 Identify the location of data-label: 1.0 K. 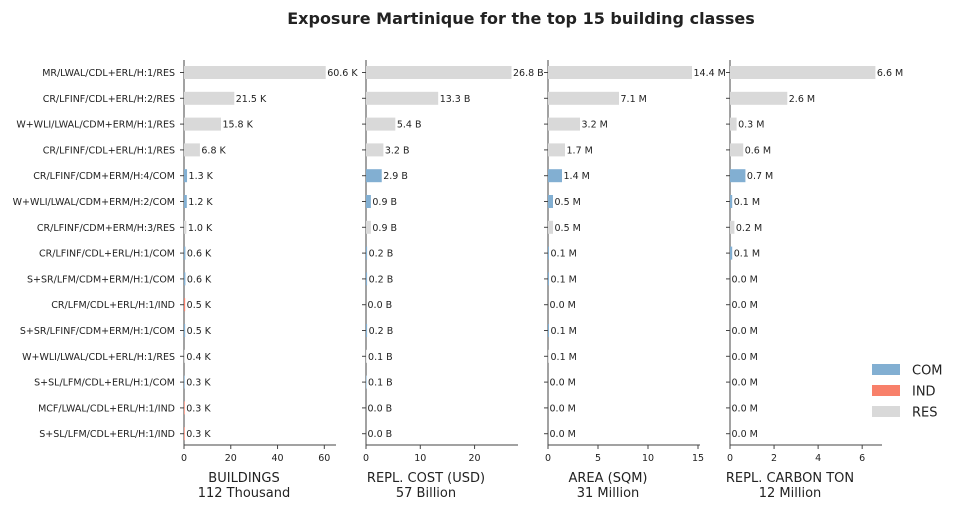
(200, 228).